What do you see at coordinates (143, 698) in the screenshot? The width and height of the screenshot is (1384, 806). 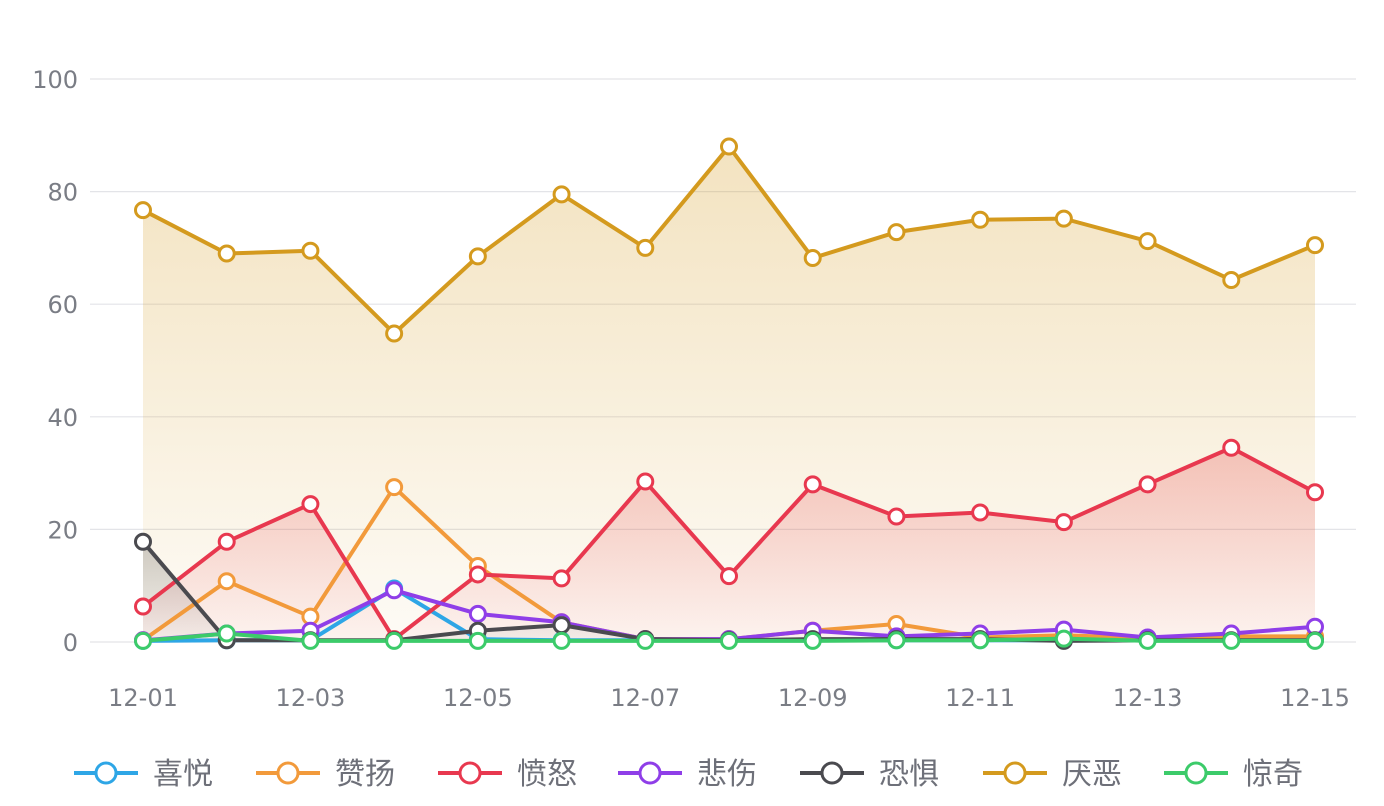 I see `x-tick-label: 12-01` at bounding box center [143, 698].